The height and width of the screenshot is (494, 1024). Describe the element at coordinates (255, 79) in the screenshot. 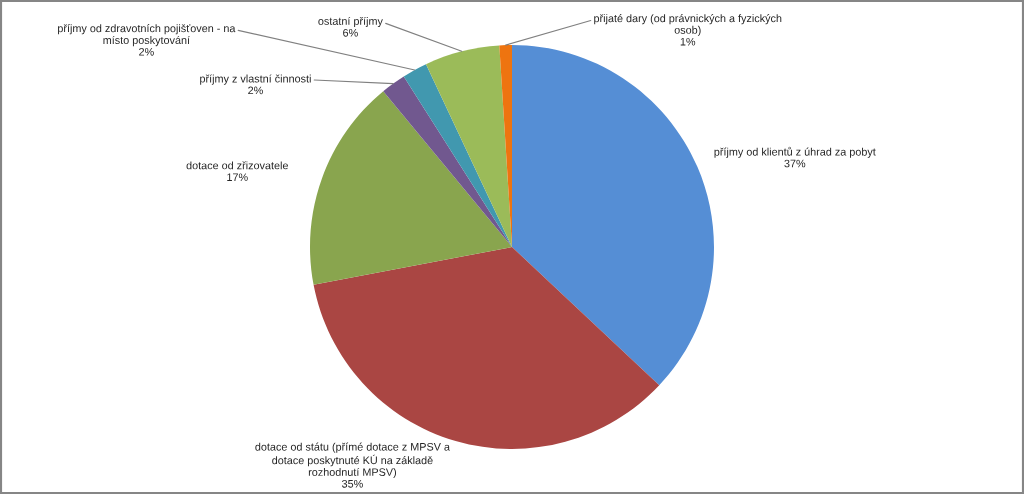

I see `slice-label: příjmy z vlastní činnosti` at that location.